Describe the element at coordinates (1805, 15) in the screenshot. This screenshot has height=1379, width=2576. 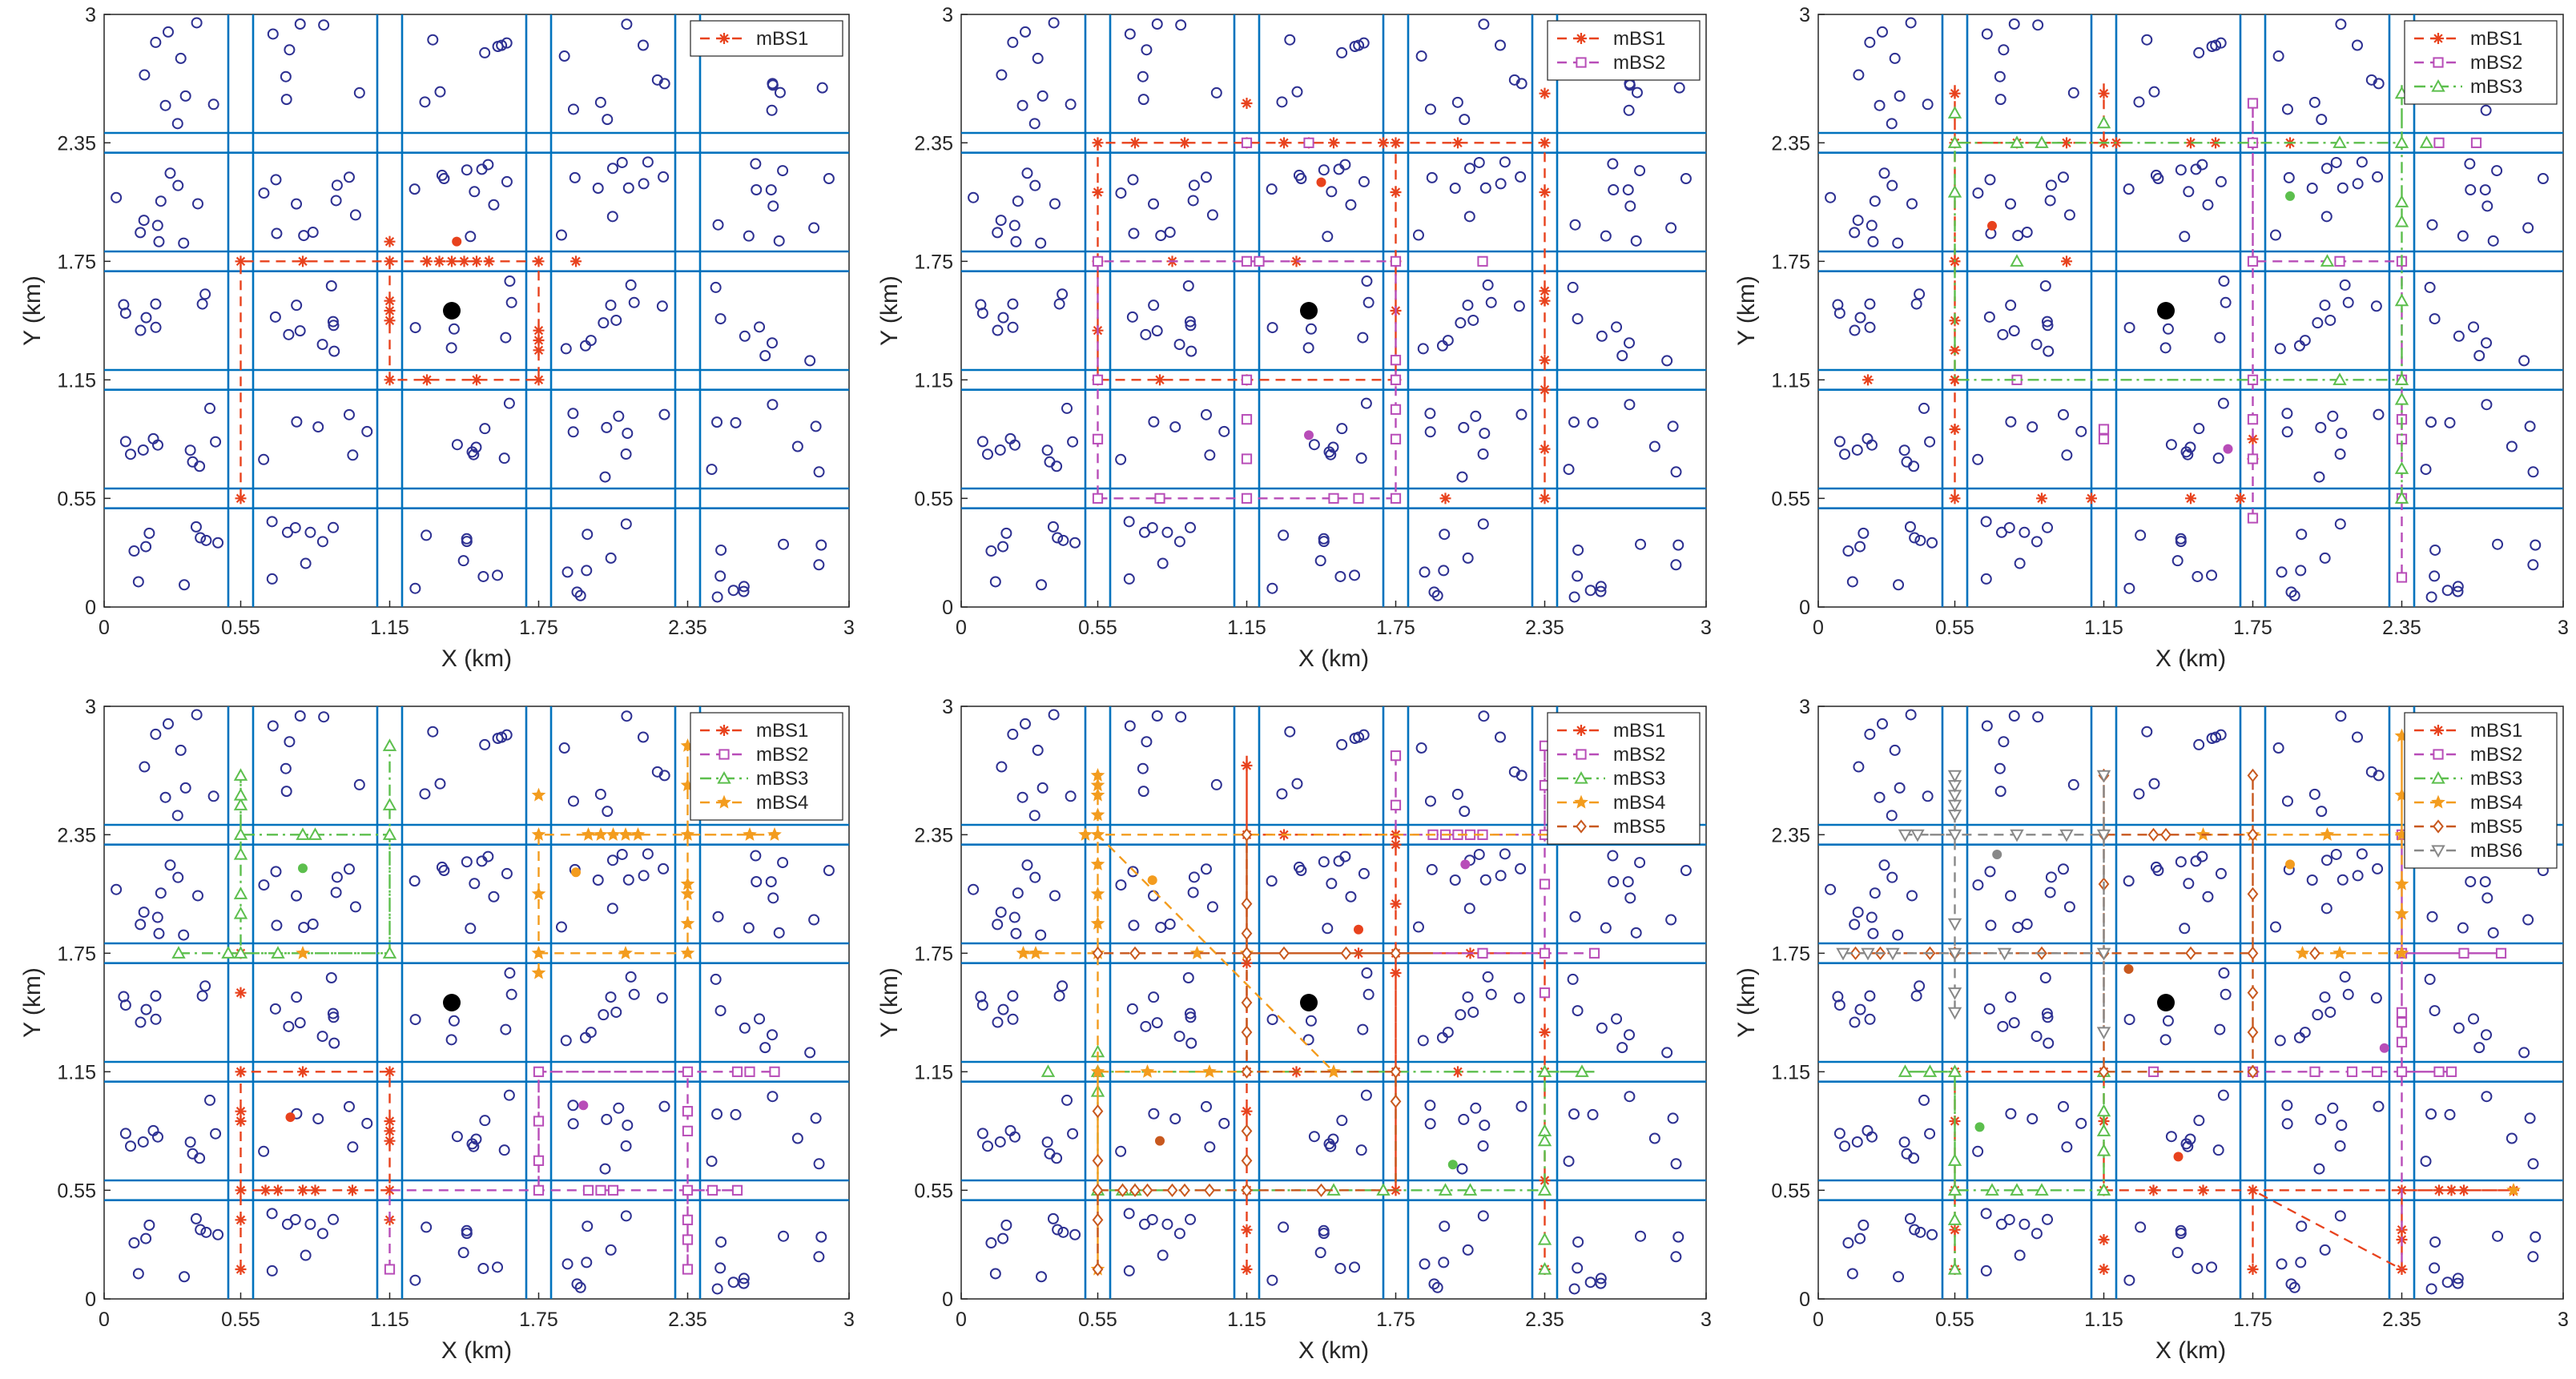
I see `y-tick-label: 3` at that location.